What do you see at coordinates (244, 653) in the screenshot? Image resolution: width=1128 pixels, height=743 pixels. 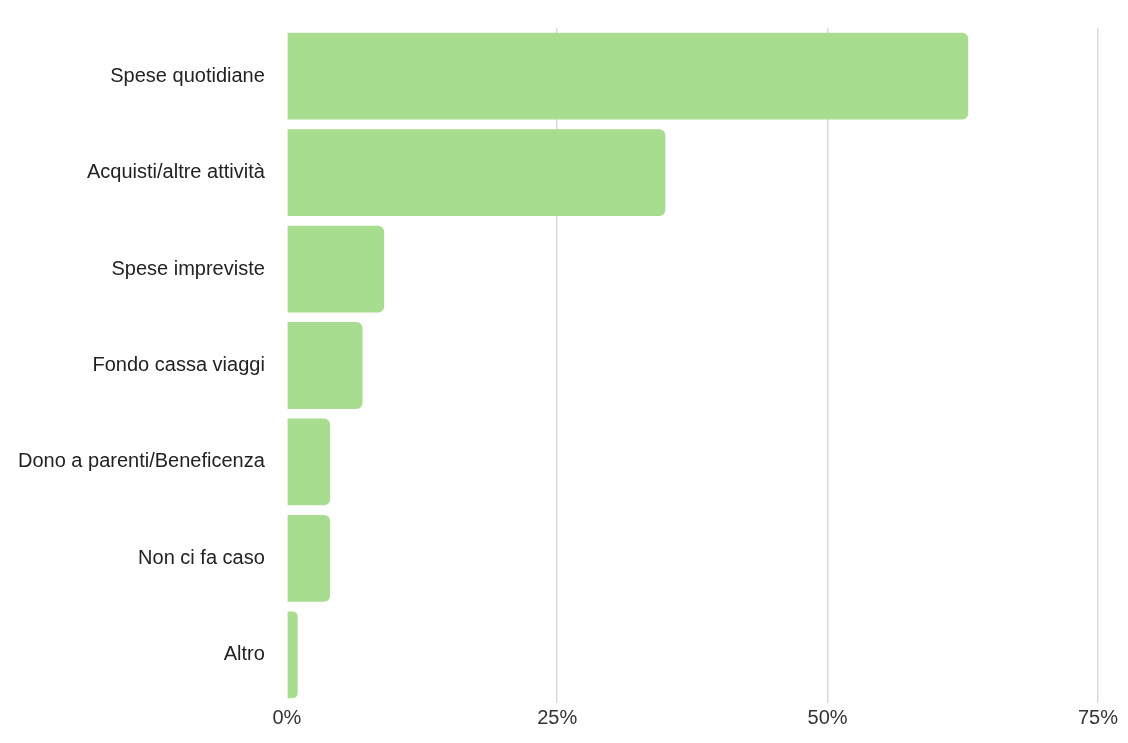 I see `y-tick-label: Altro` at bounding box center [244, 653].